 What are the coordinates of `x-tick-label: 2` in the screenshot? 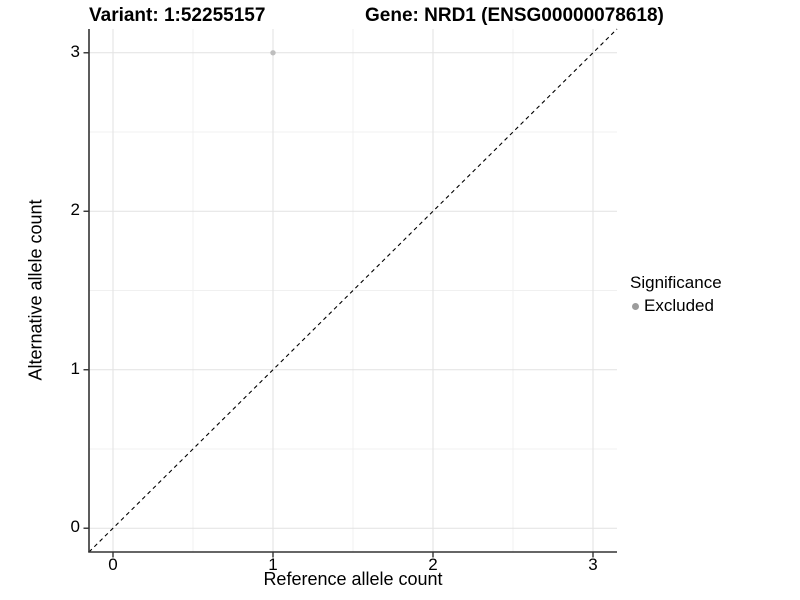 It's located at (433, 564).